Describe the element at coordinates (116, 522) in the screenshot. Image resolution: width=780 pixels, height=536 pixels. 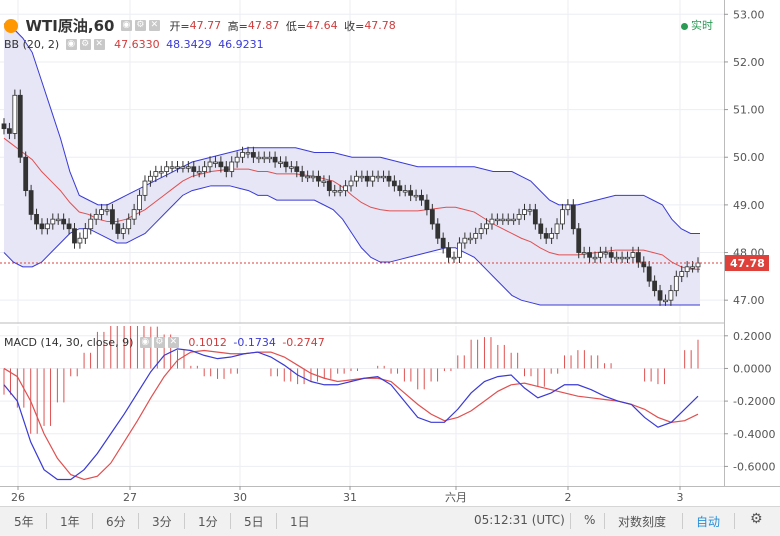
I see `range-6m-button: 6分` at that location.